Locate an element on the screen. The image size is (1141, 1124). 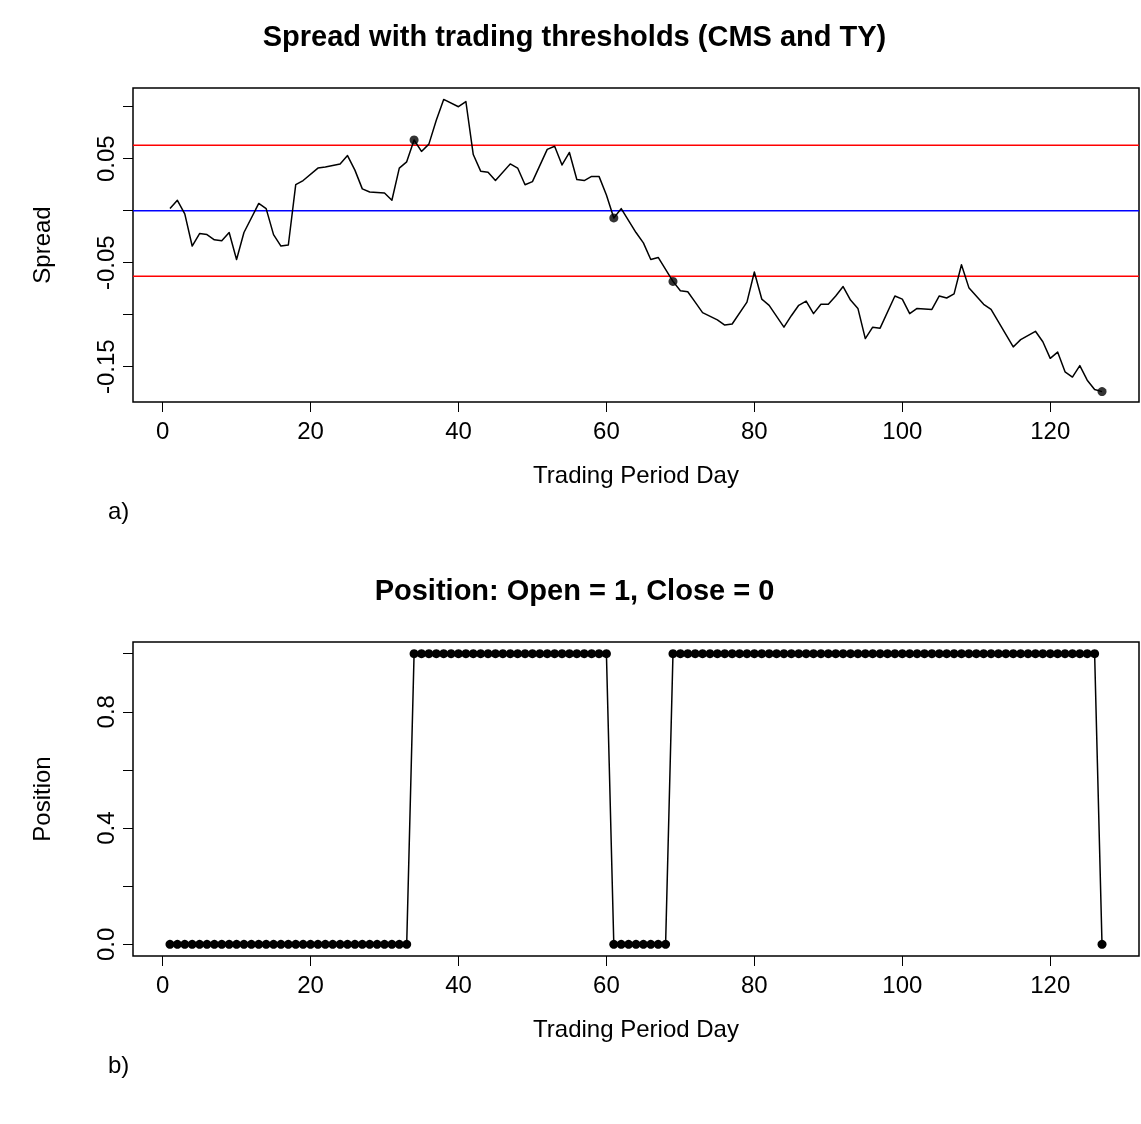
y-tick-label: 0.4 is located at coordinates (105, 828).